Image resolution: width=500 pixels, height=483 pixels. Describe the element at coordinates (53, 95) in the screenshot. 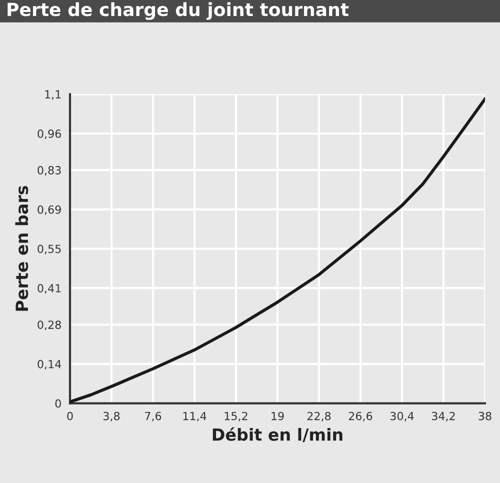

I see `y-tick-label: 1,1` at that location.